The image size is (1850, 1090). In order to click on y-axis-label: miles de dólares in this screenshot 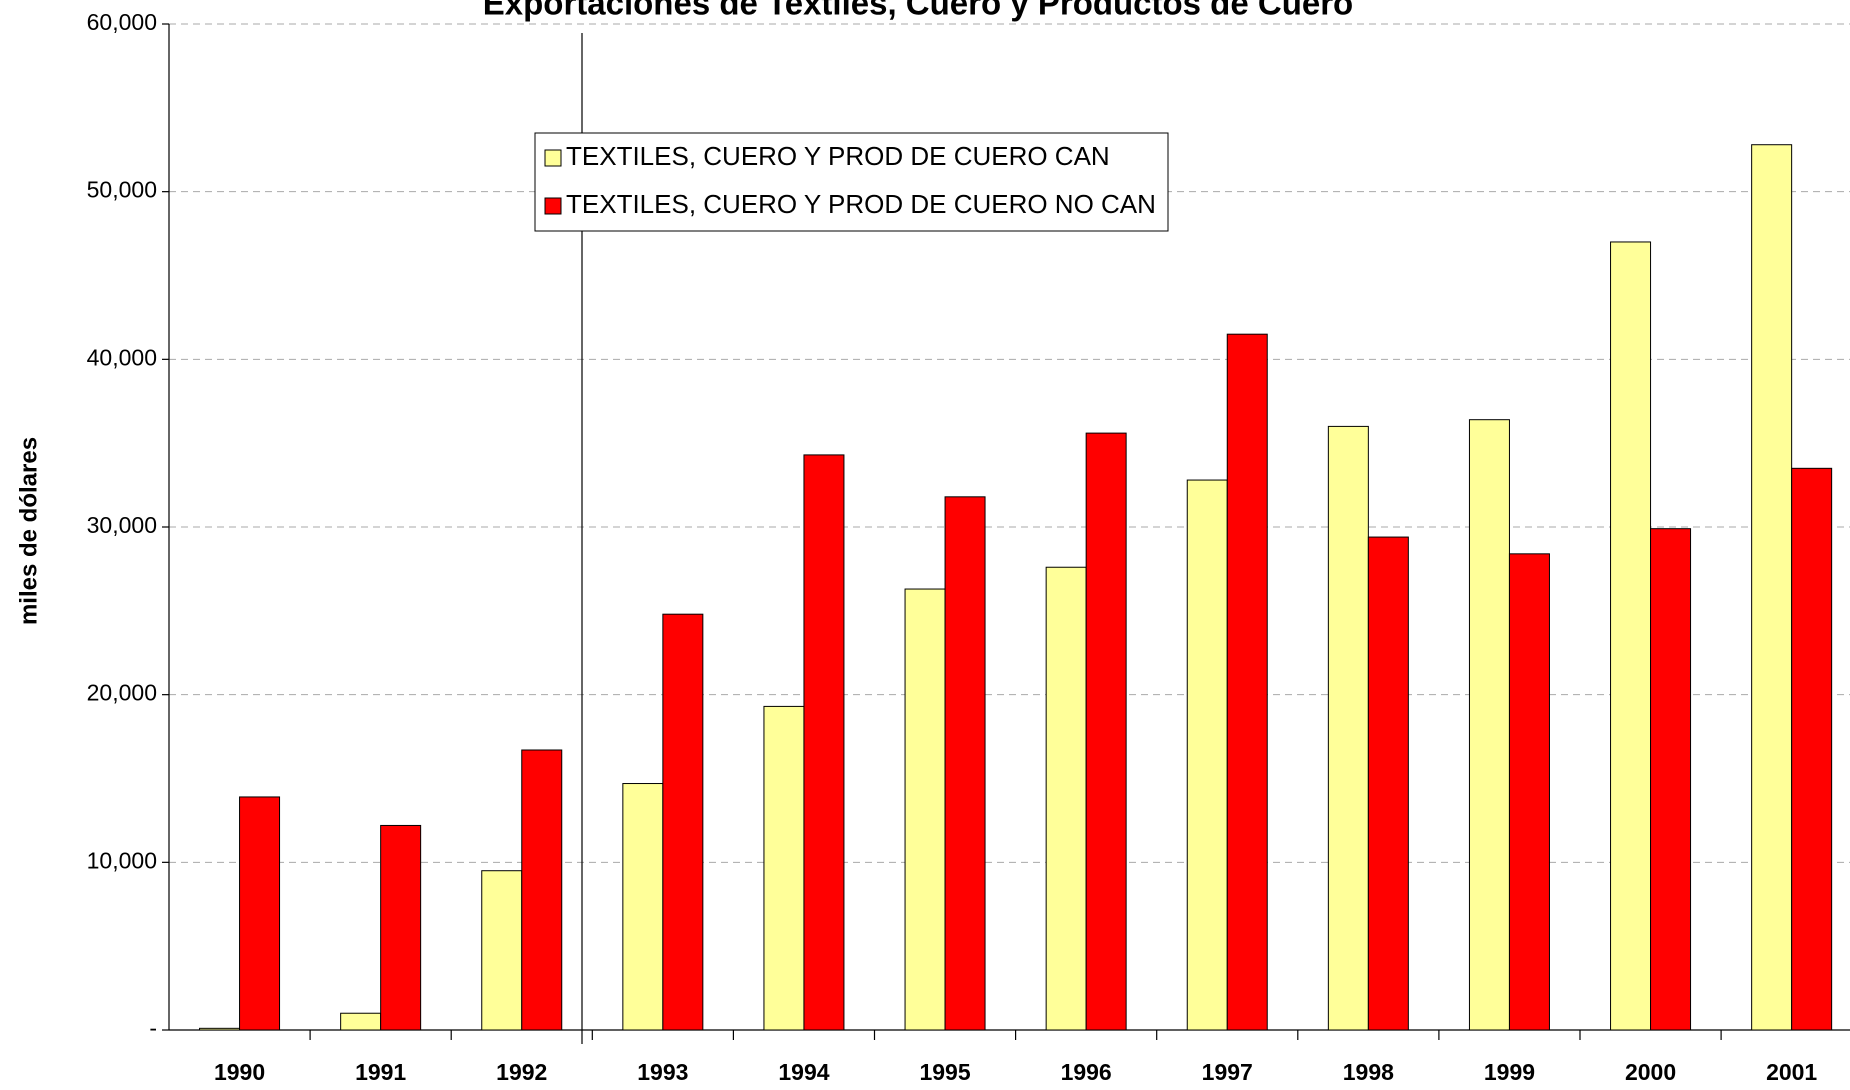, I will do `click(28, 531)`.